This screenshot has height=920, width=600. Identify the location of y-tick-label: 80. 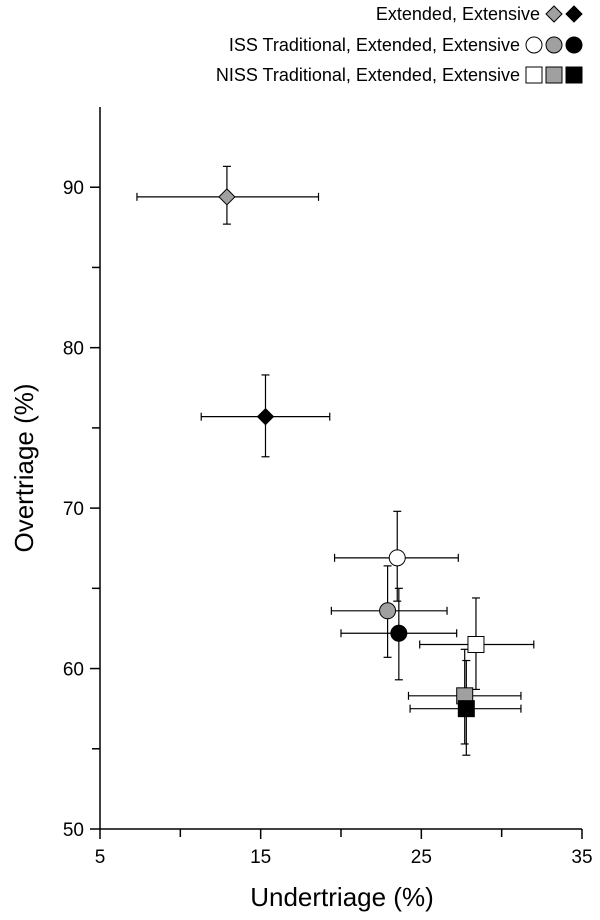
(73, 349).